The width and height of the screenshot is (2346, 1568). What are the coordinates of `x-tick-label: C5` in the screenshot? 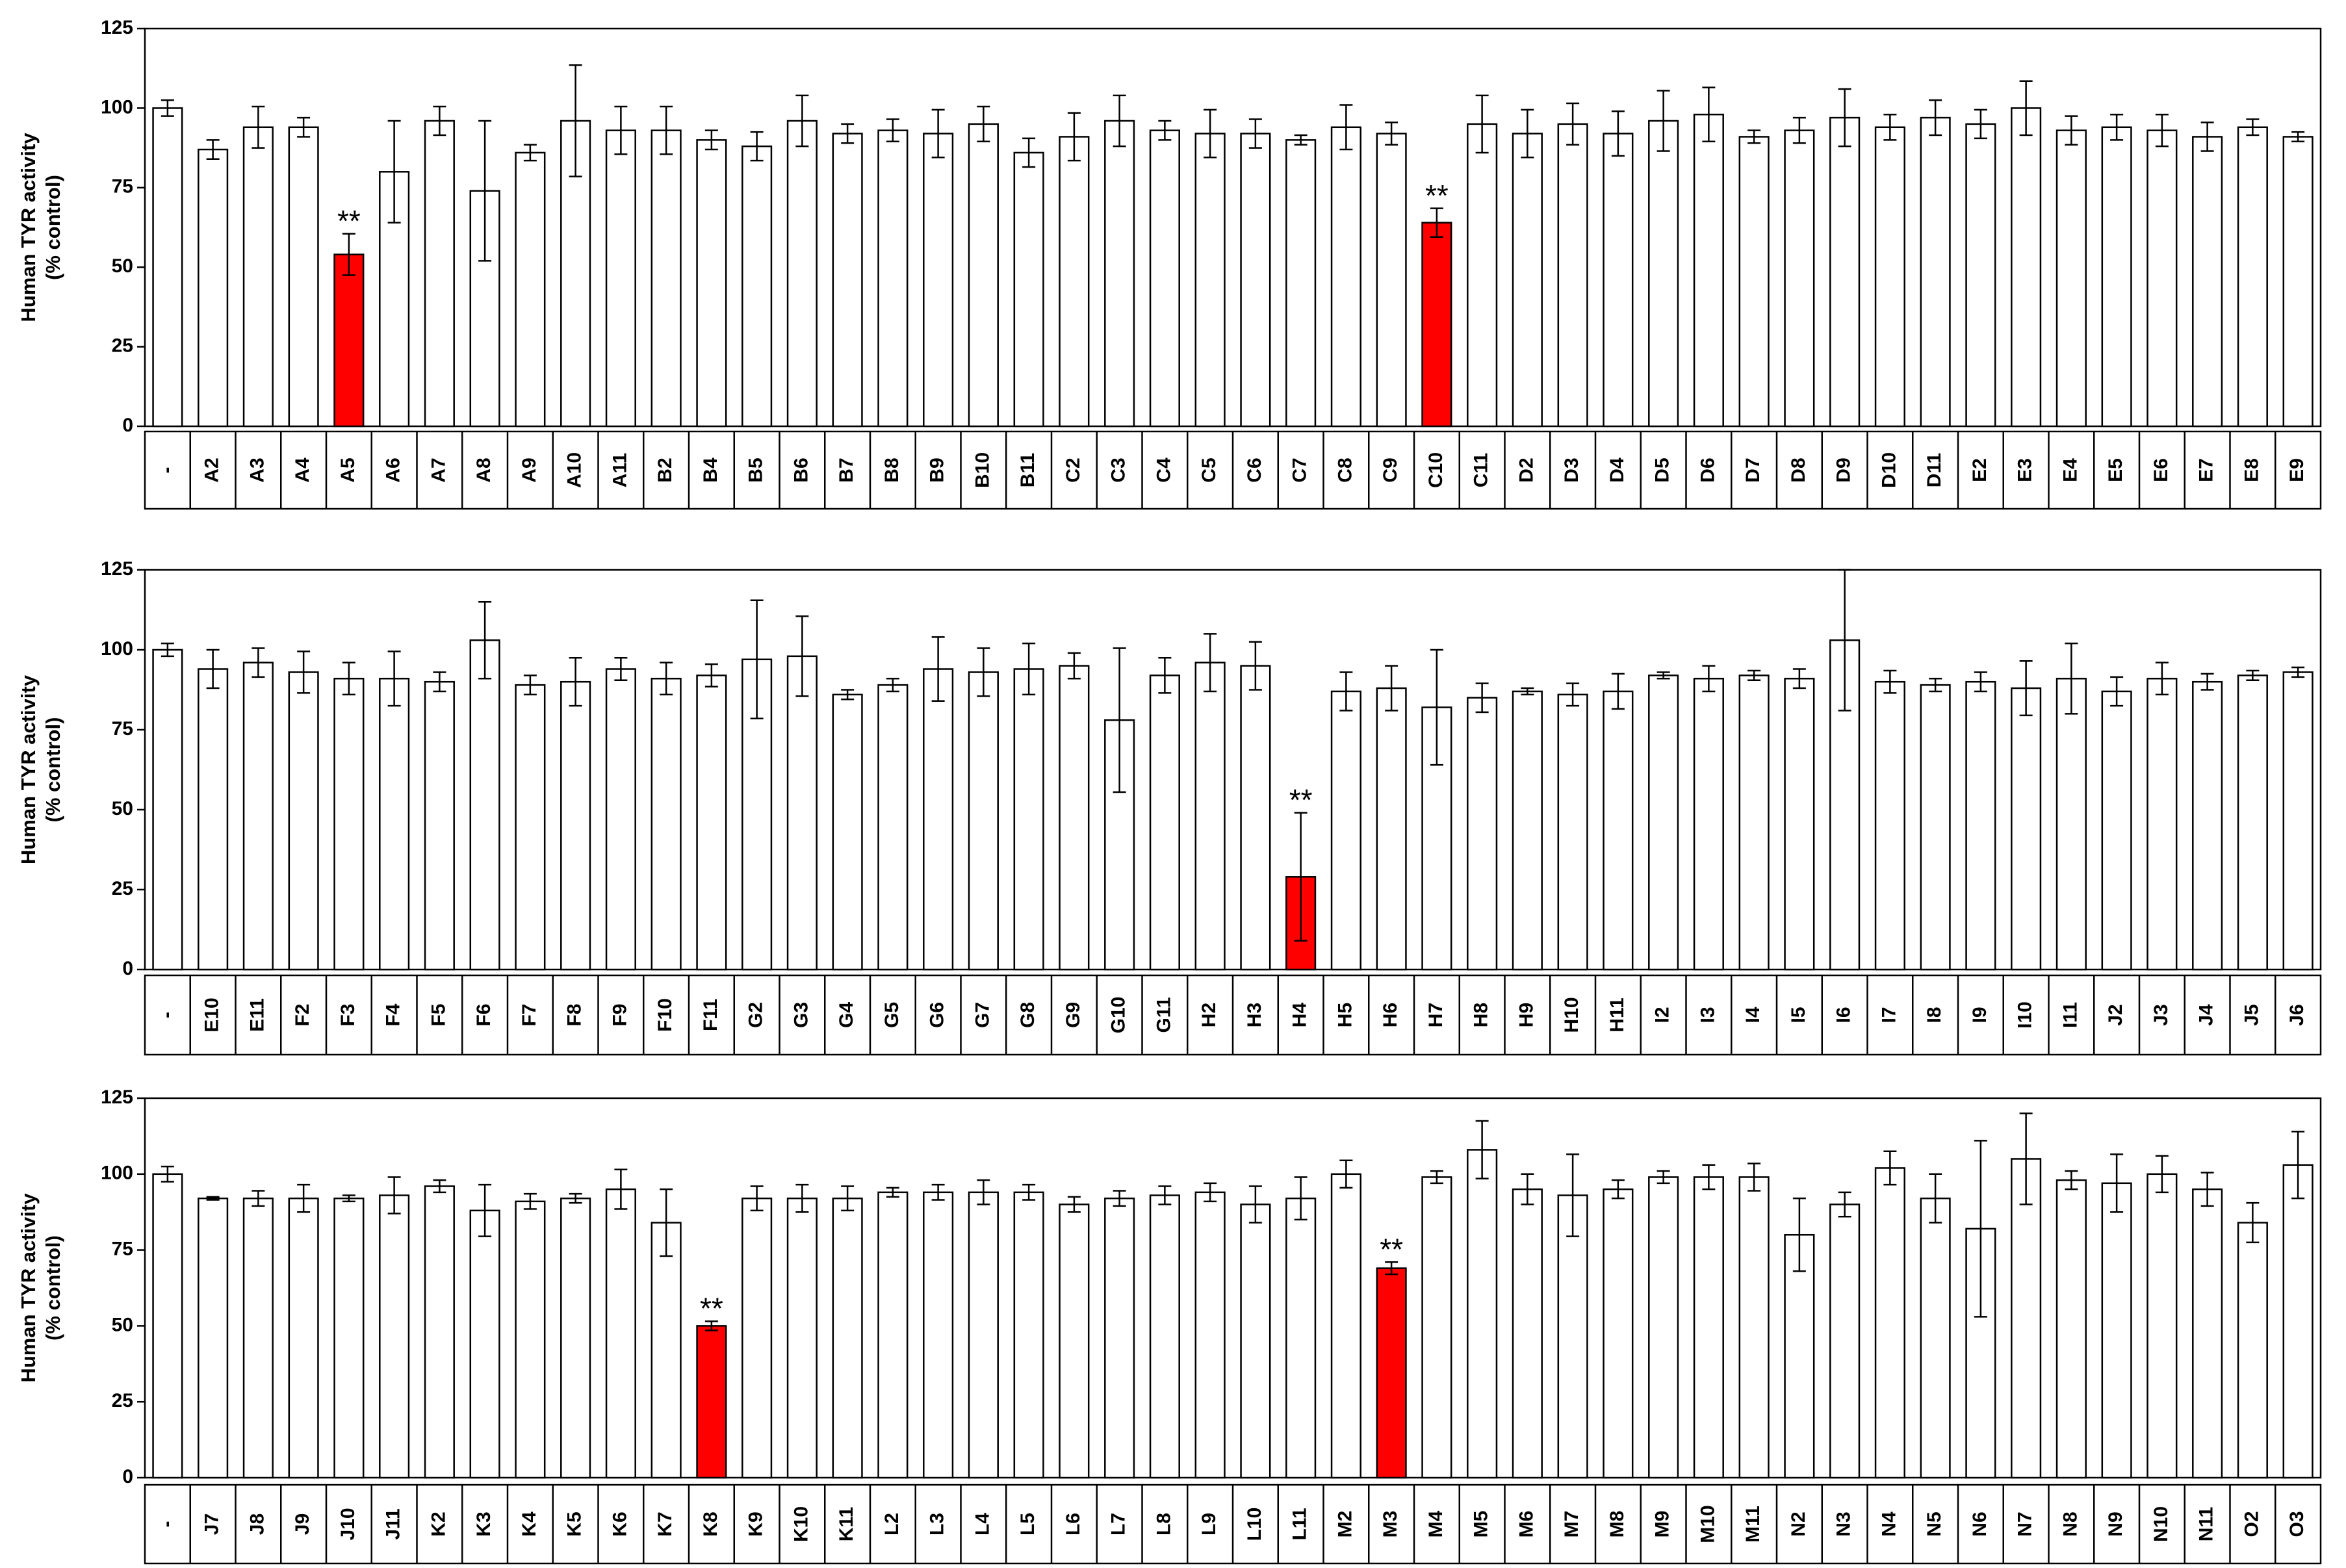 It's located at (1209, 469).